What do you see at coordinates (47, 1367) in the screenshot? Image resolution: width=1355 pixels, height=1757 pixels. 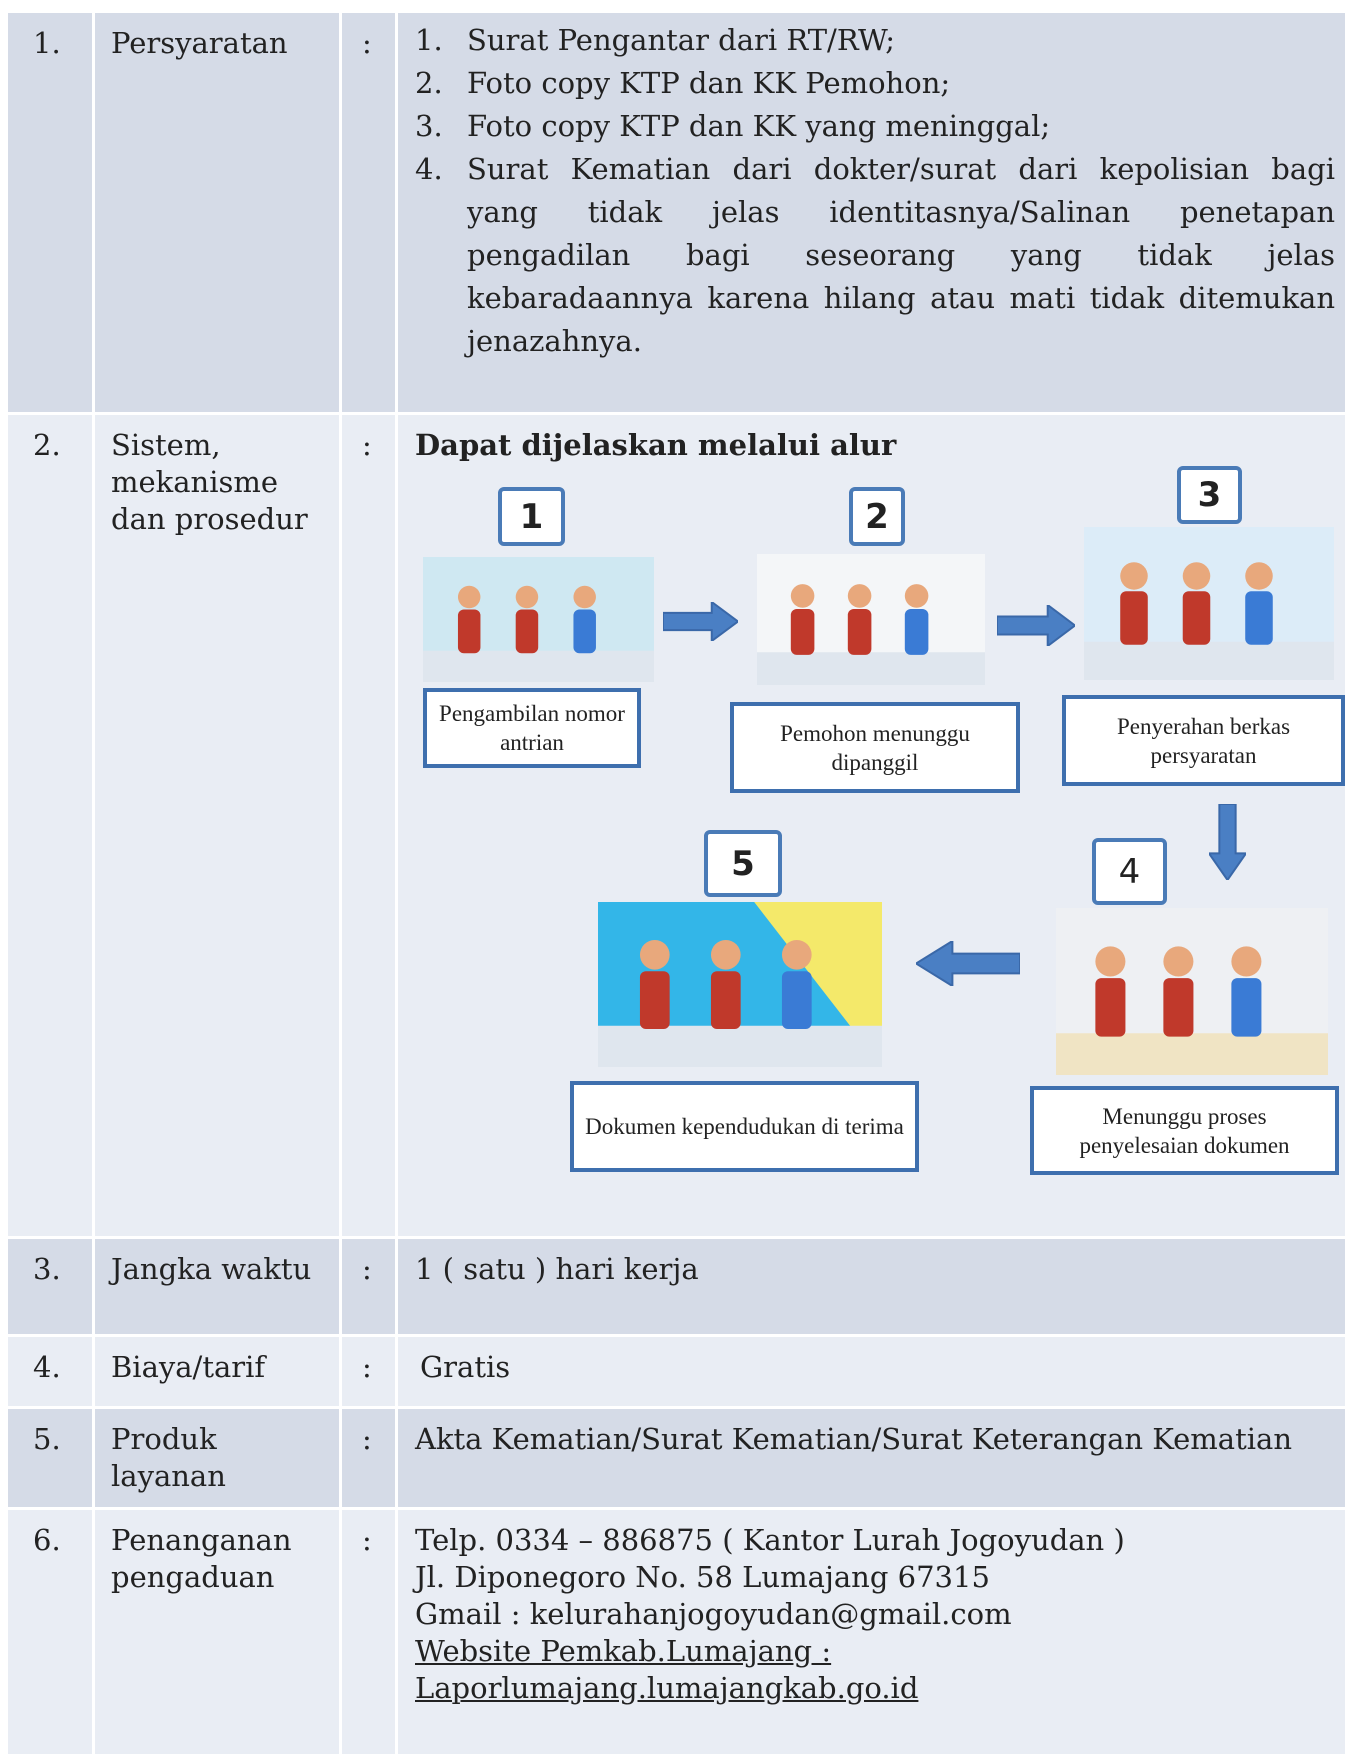 I see `row-number: 4.` at bounding box center [47, 1367].